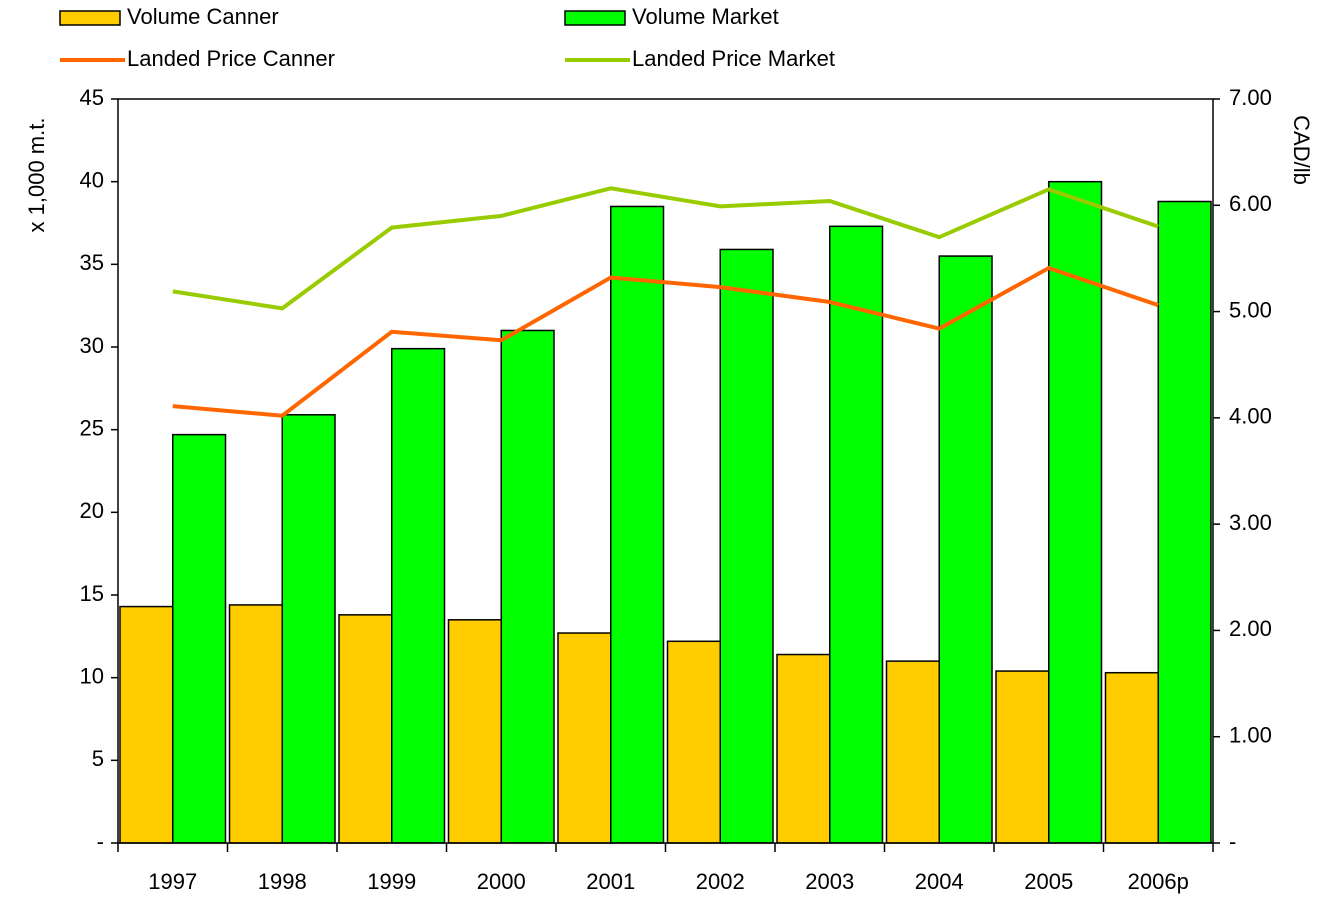 This screenshot has width=1333, height=903. Describe the element at coordinates (1250, 309) in the screenshot. I see `y2-tick-label: 5.00` at that location.